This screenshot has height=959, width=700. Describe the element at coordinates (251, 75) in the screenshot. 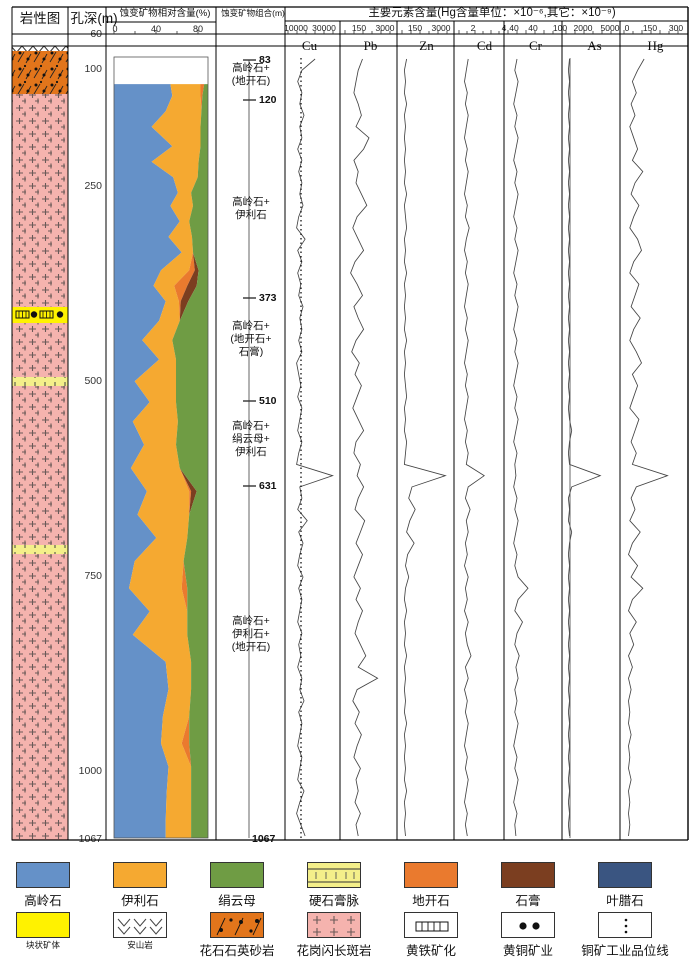

I see `assemblage-zone-1: 高岭石+ (地开石)` at that location.